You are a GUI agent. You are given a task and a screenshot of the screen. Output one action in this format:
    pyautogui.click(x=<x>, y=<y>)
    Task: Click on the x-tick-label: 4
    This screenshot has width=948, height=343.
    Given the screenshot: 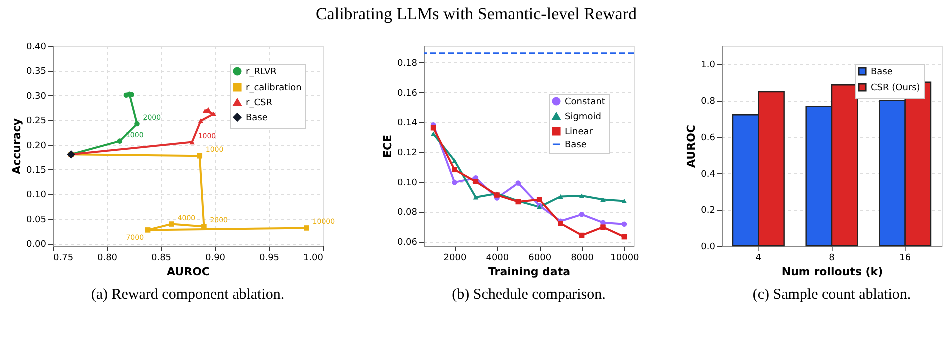 What is the action you would take?
    pyautogui.click(x=759, y=259)
    